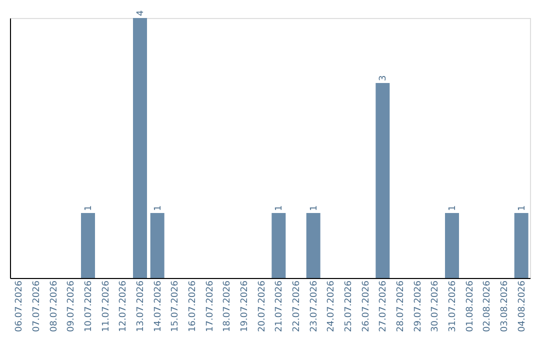 The width and height of the screenshot is (540, 340). I want to click on x-tick-label: 12.07.2026, so click(123, 306).